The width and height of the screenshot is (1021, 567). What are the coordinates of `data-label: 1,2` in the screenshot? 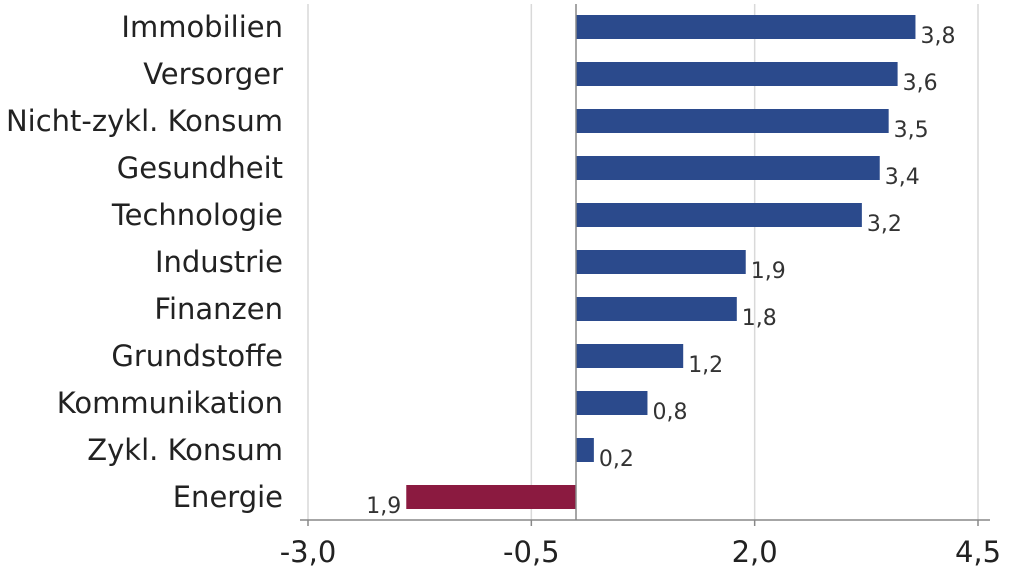 It's located at (705, 365).